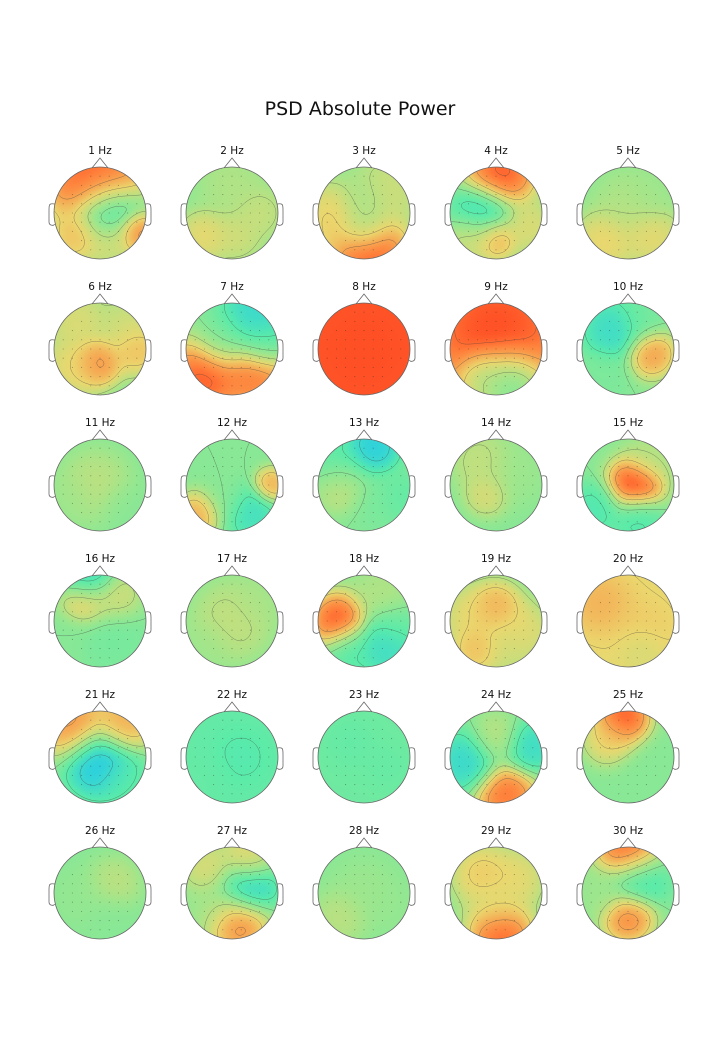 Image resolution: width=720 pixels, height=1040 pixels. I want to click on map-label: 3 Hz, so click(364, 151).